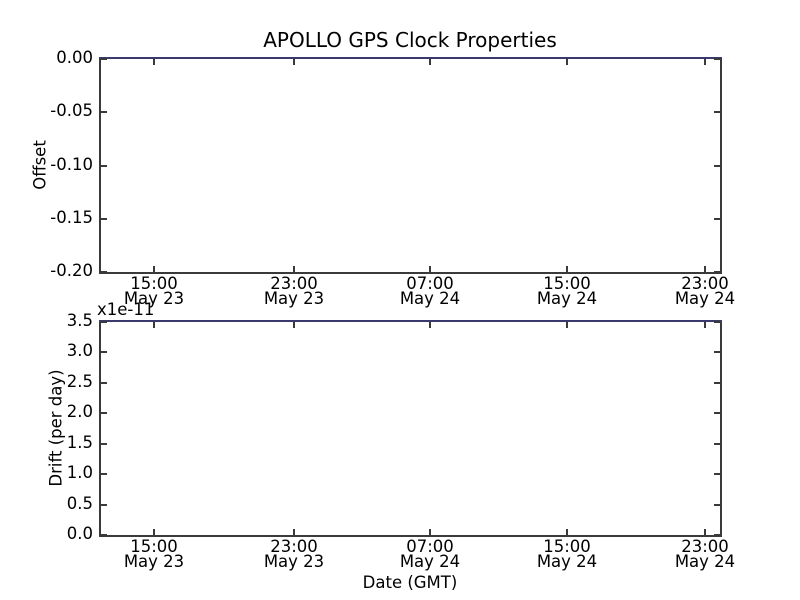 The width and height of the screenshot is (800, 600). What do you see at coordinates (79, 503) in the screenshot?
I see `y-tick-label: 0.5` at bounding box center [79, 503].